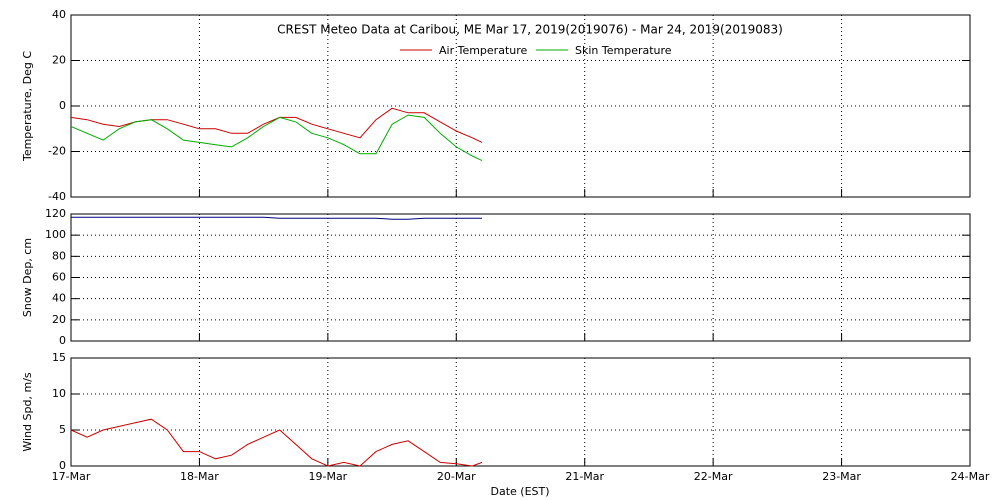  Describe the element at coordinates (62, 429) in the screenshot. I see `y-tick-label: 5` at that location.